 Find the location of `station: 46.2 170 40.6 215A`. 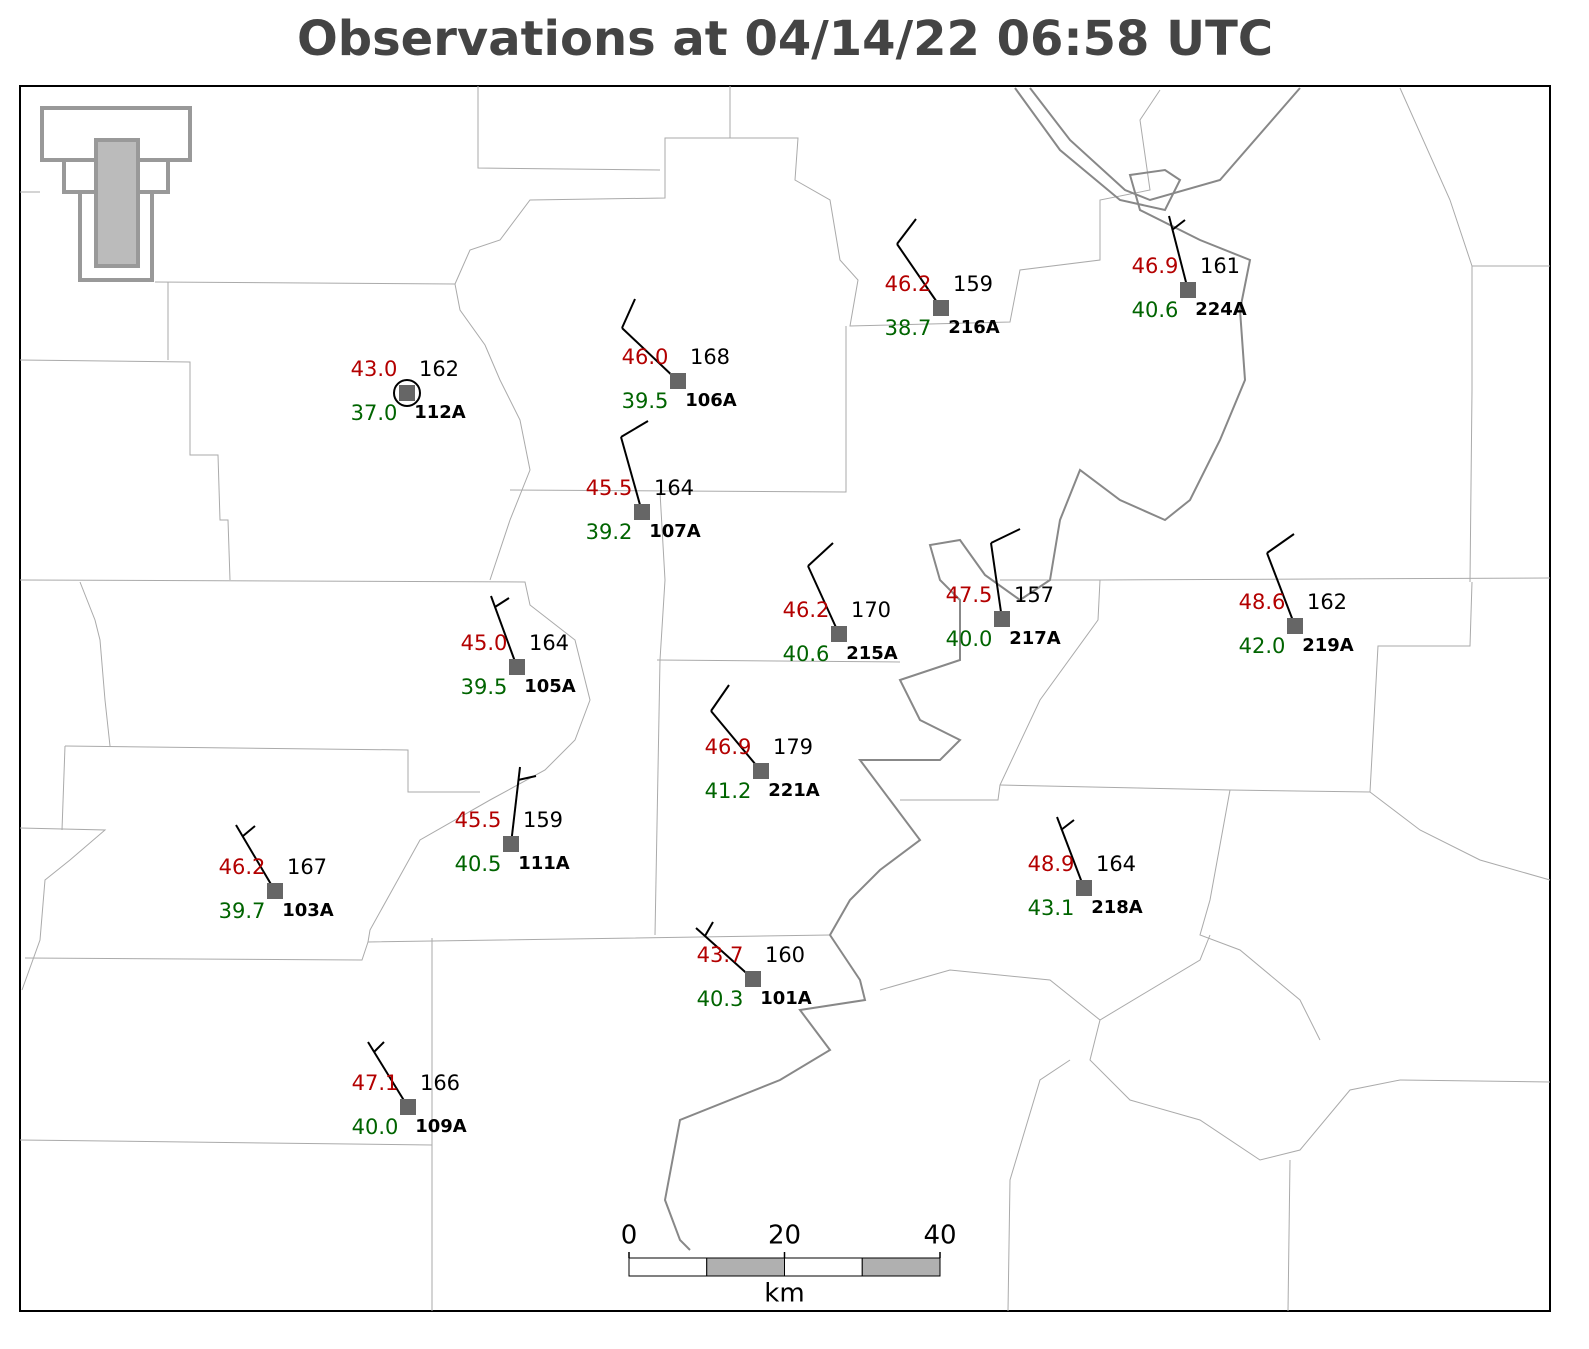

station: 46.2 170 40.6 215A is located at coordinates (840, 604).